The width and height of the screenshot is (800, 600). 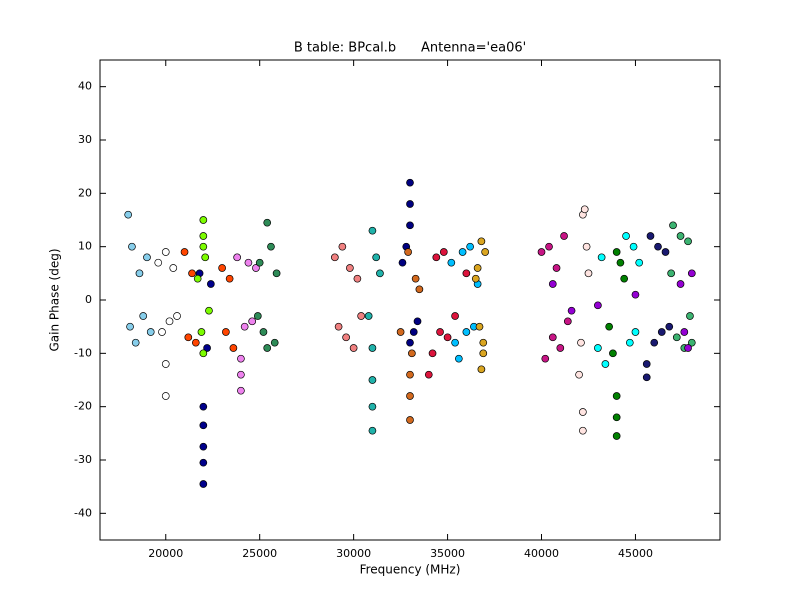 What do you see at coordinates (85, 139) in the screenshot?
I see `y-tick-label: 30` at bounding box center [85, 139].